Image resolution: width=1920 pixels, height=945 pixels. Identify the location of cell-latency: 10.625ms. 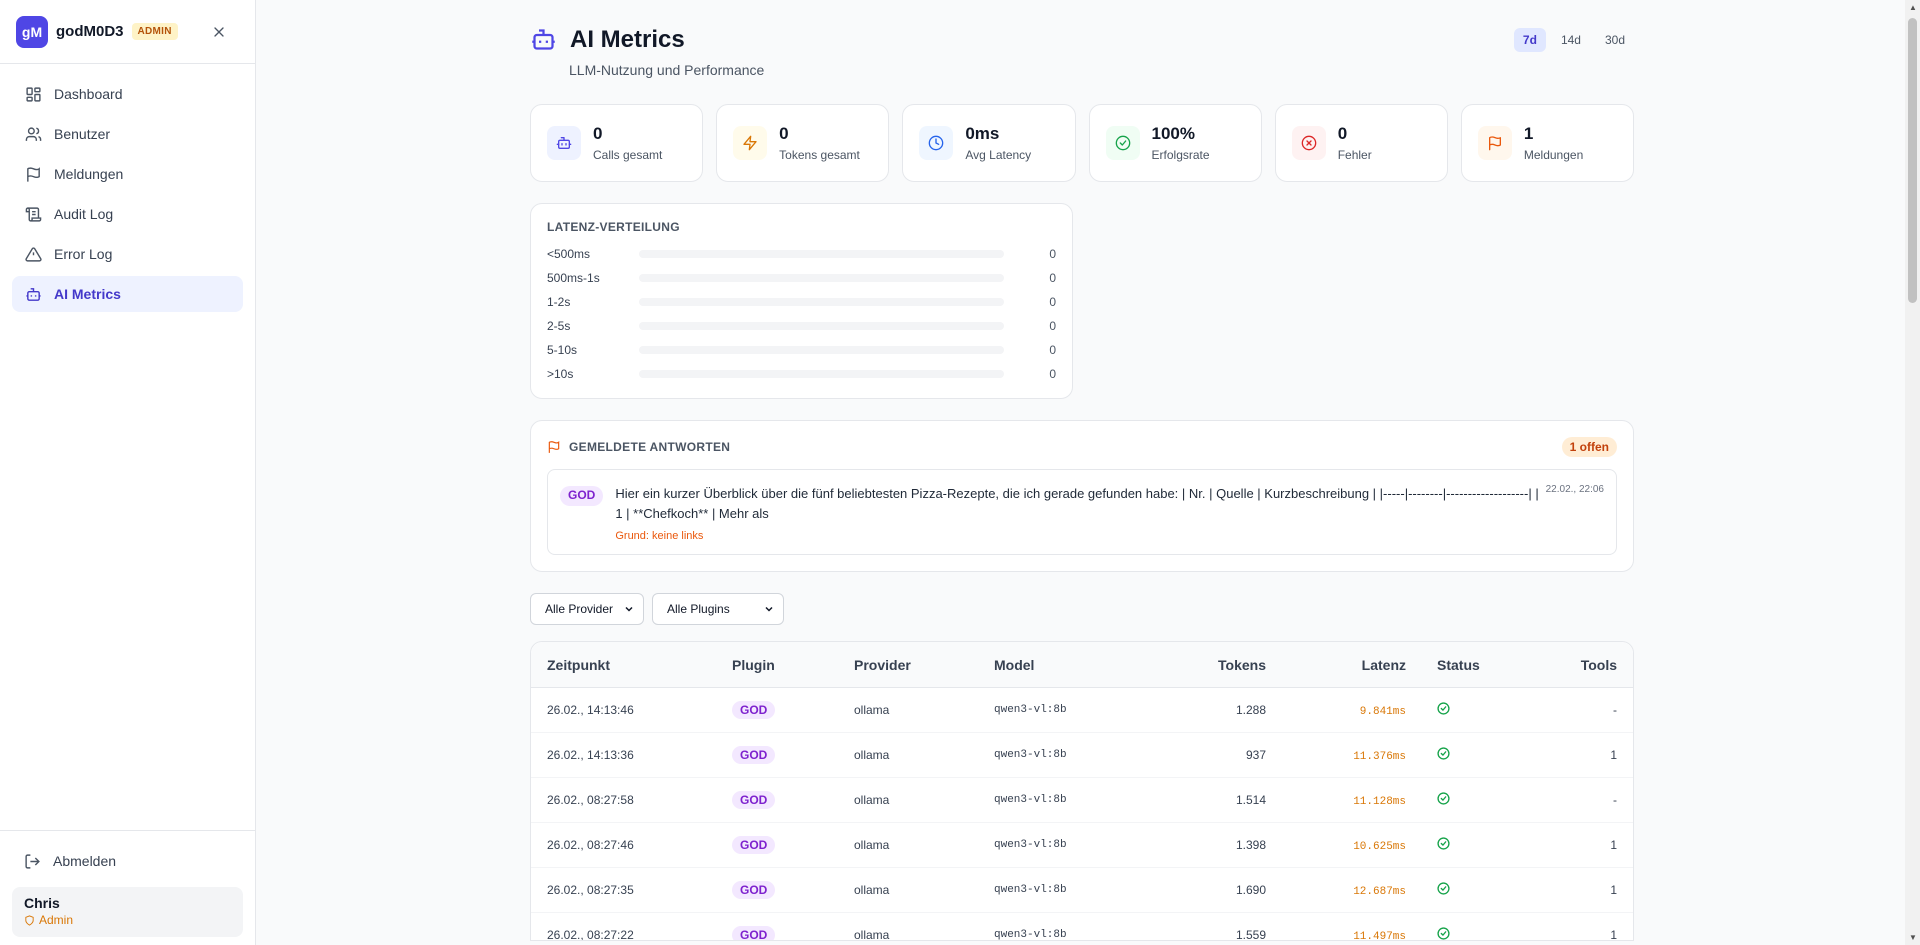
(1336, 845).